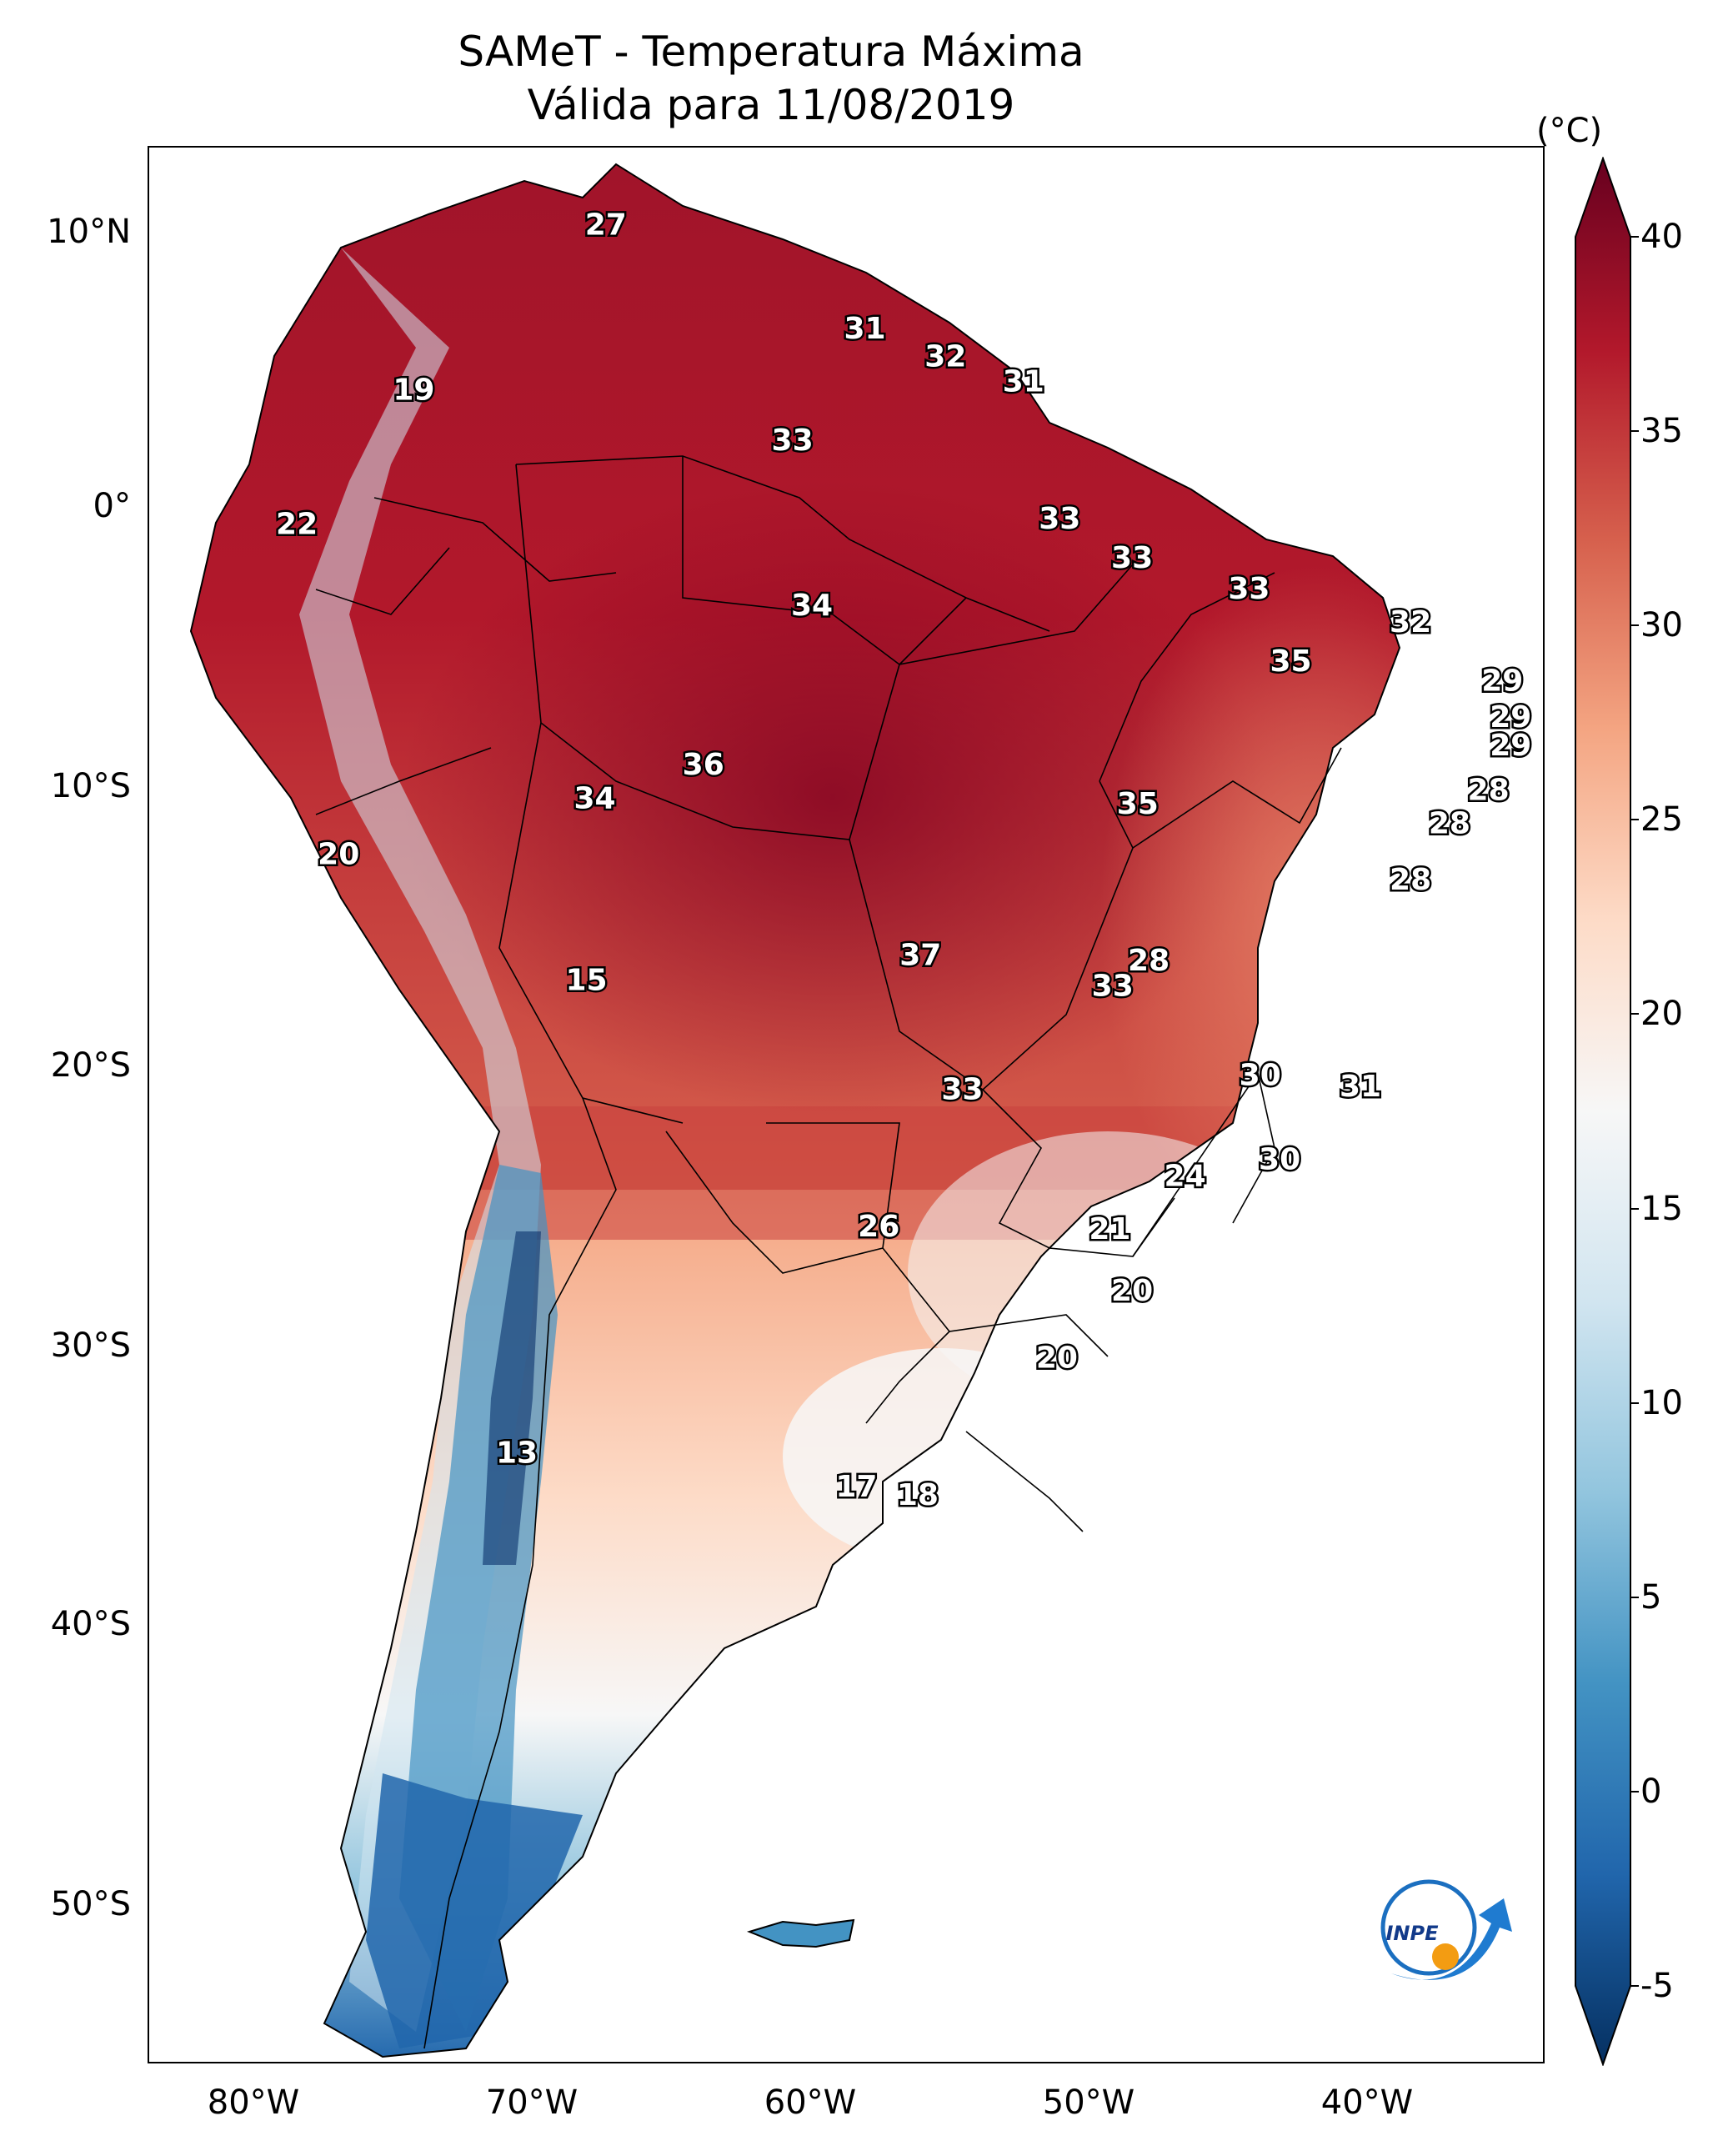 The width and height of the screenshot is (1723, 2156). Describe the element at coordinates (1088, 2102) in the screenshot. I see `lon-label-50w: 50°W` at that location.